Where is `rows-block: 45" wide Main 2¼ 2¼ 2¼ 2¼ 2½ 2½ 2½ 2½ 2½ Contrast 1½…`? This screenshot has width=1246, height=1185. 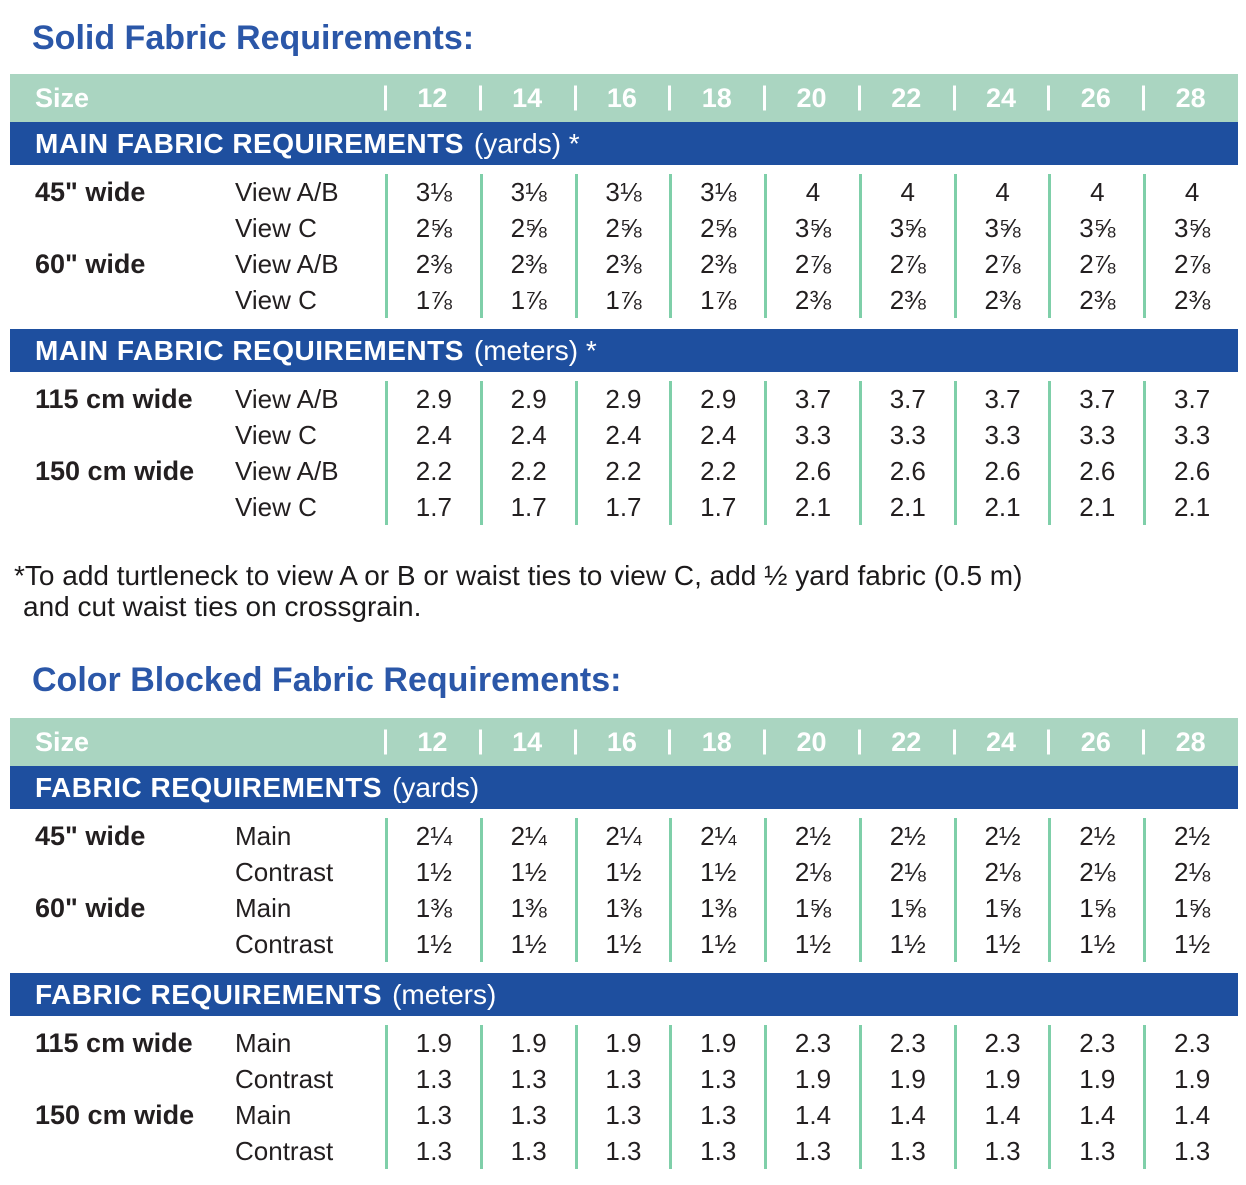
rows-block: 45" wide Main 2¼ 2¼ 2¼ 2¼ 2½ 2½ 2½ 2½ 2½ Contrast 1½… is located at coordinates (624, 891).